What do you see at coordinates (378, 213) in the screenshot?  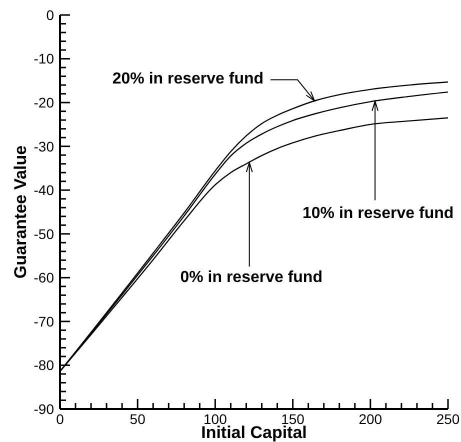 I see `annotation: 10% in reserve fund` at bounding box center [378, 213].